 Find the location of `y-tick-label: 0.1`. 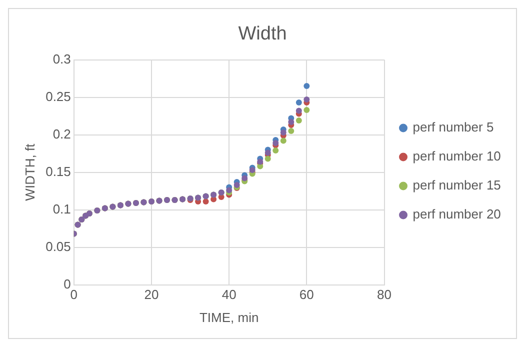

y-tick-label: 0.1 is located at coordinates (61, 208).